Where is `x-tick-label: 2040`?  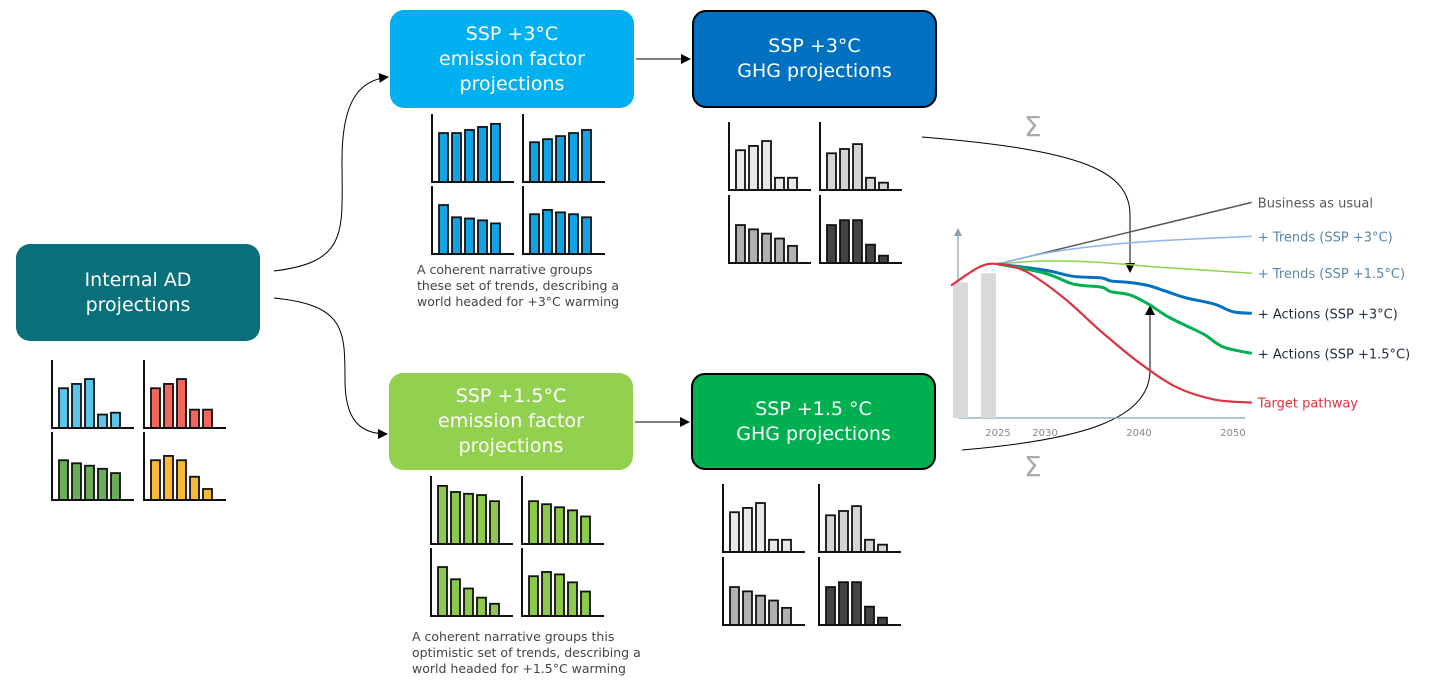 x-tick-label: 2040 is located at coordinates (1138, 433).